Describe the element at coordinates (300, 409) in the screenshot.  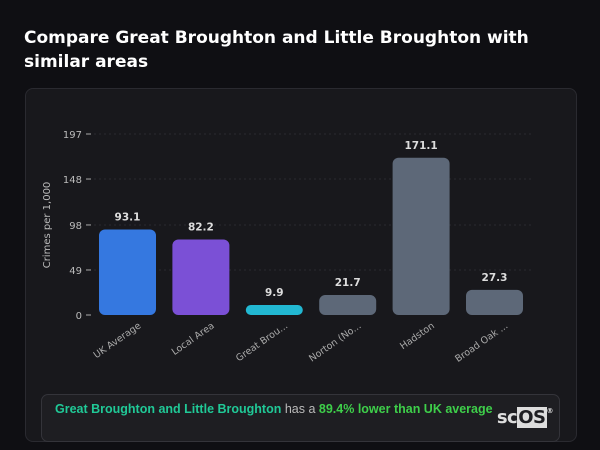
I see `summary-connector: has a` at that location.